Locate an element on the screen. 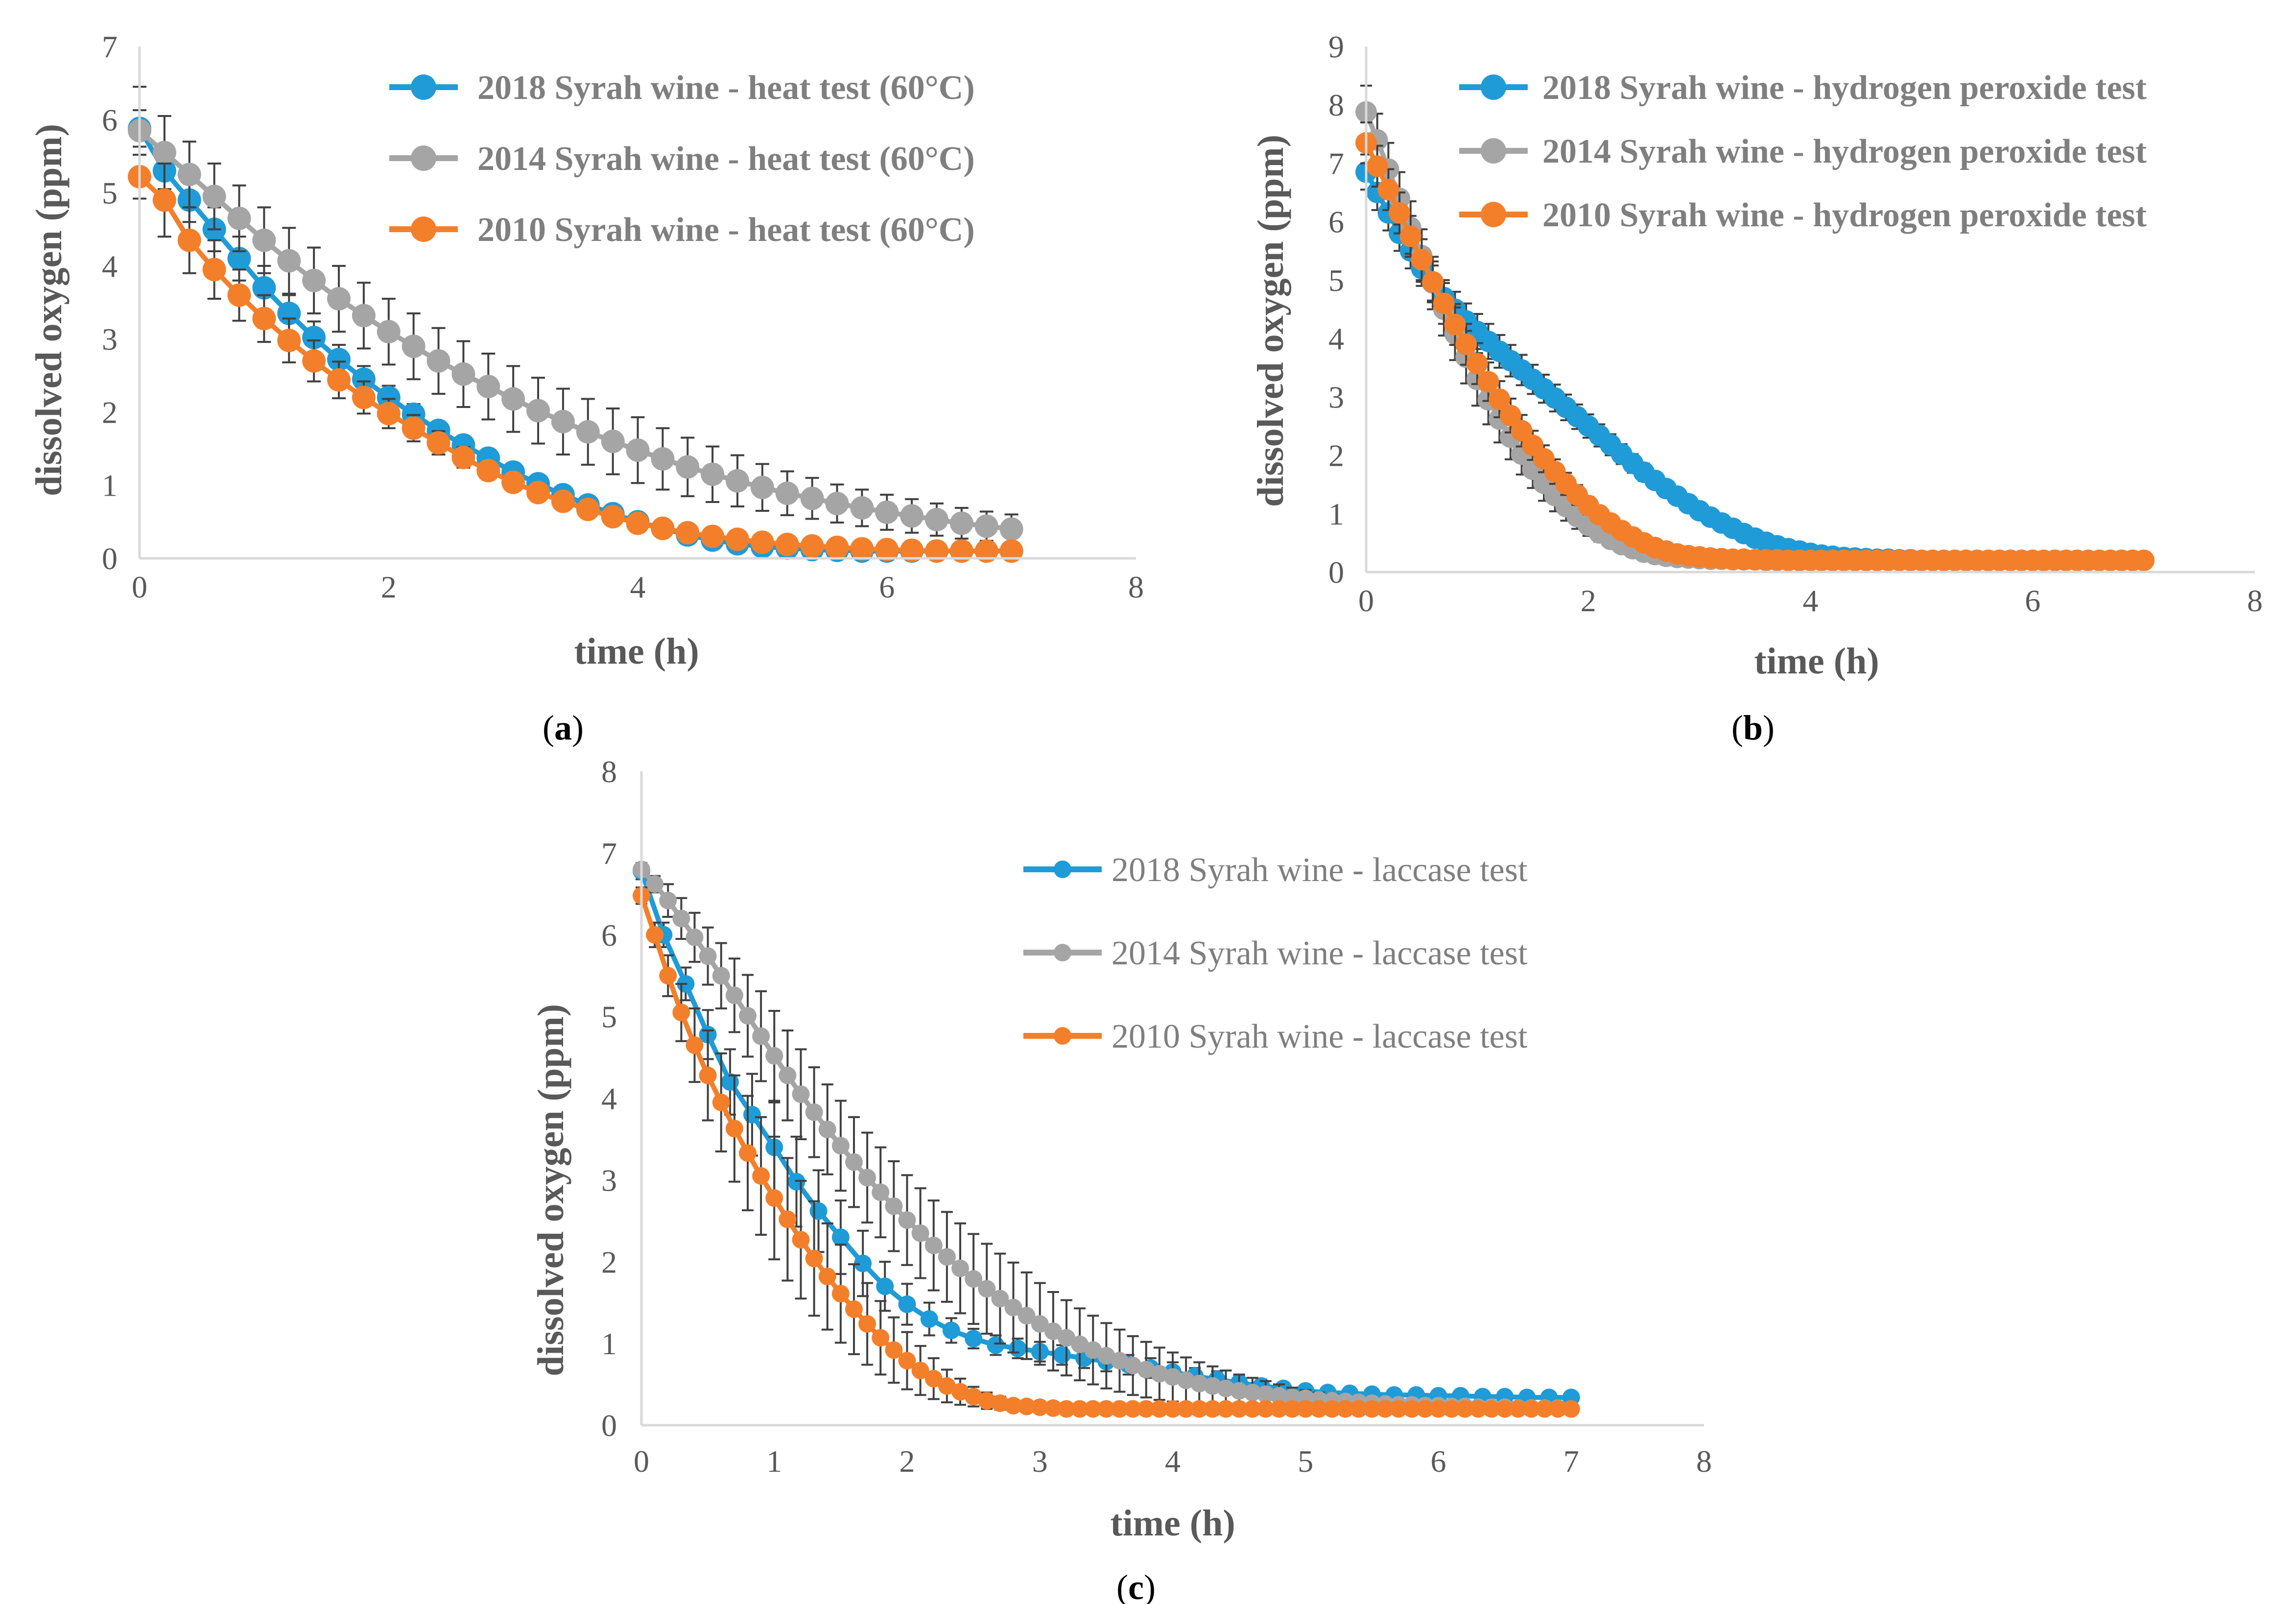  panel-a-label-letter: a is located at coordinates (563, 727).